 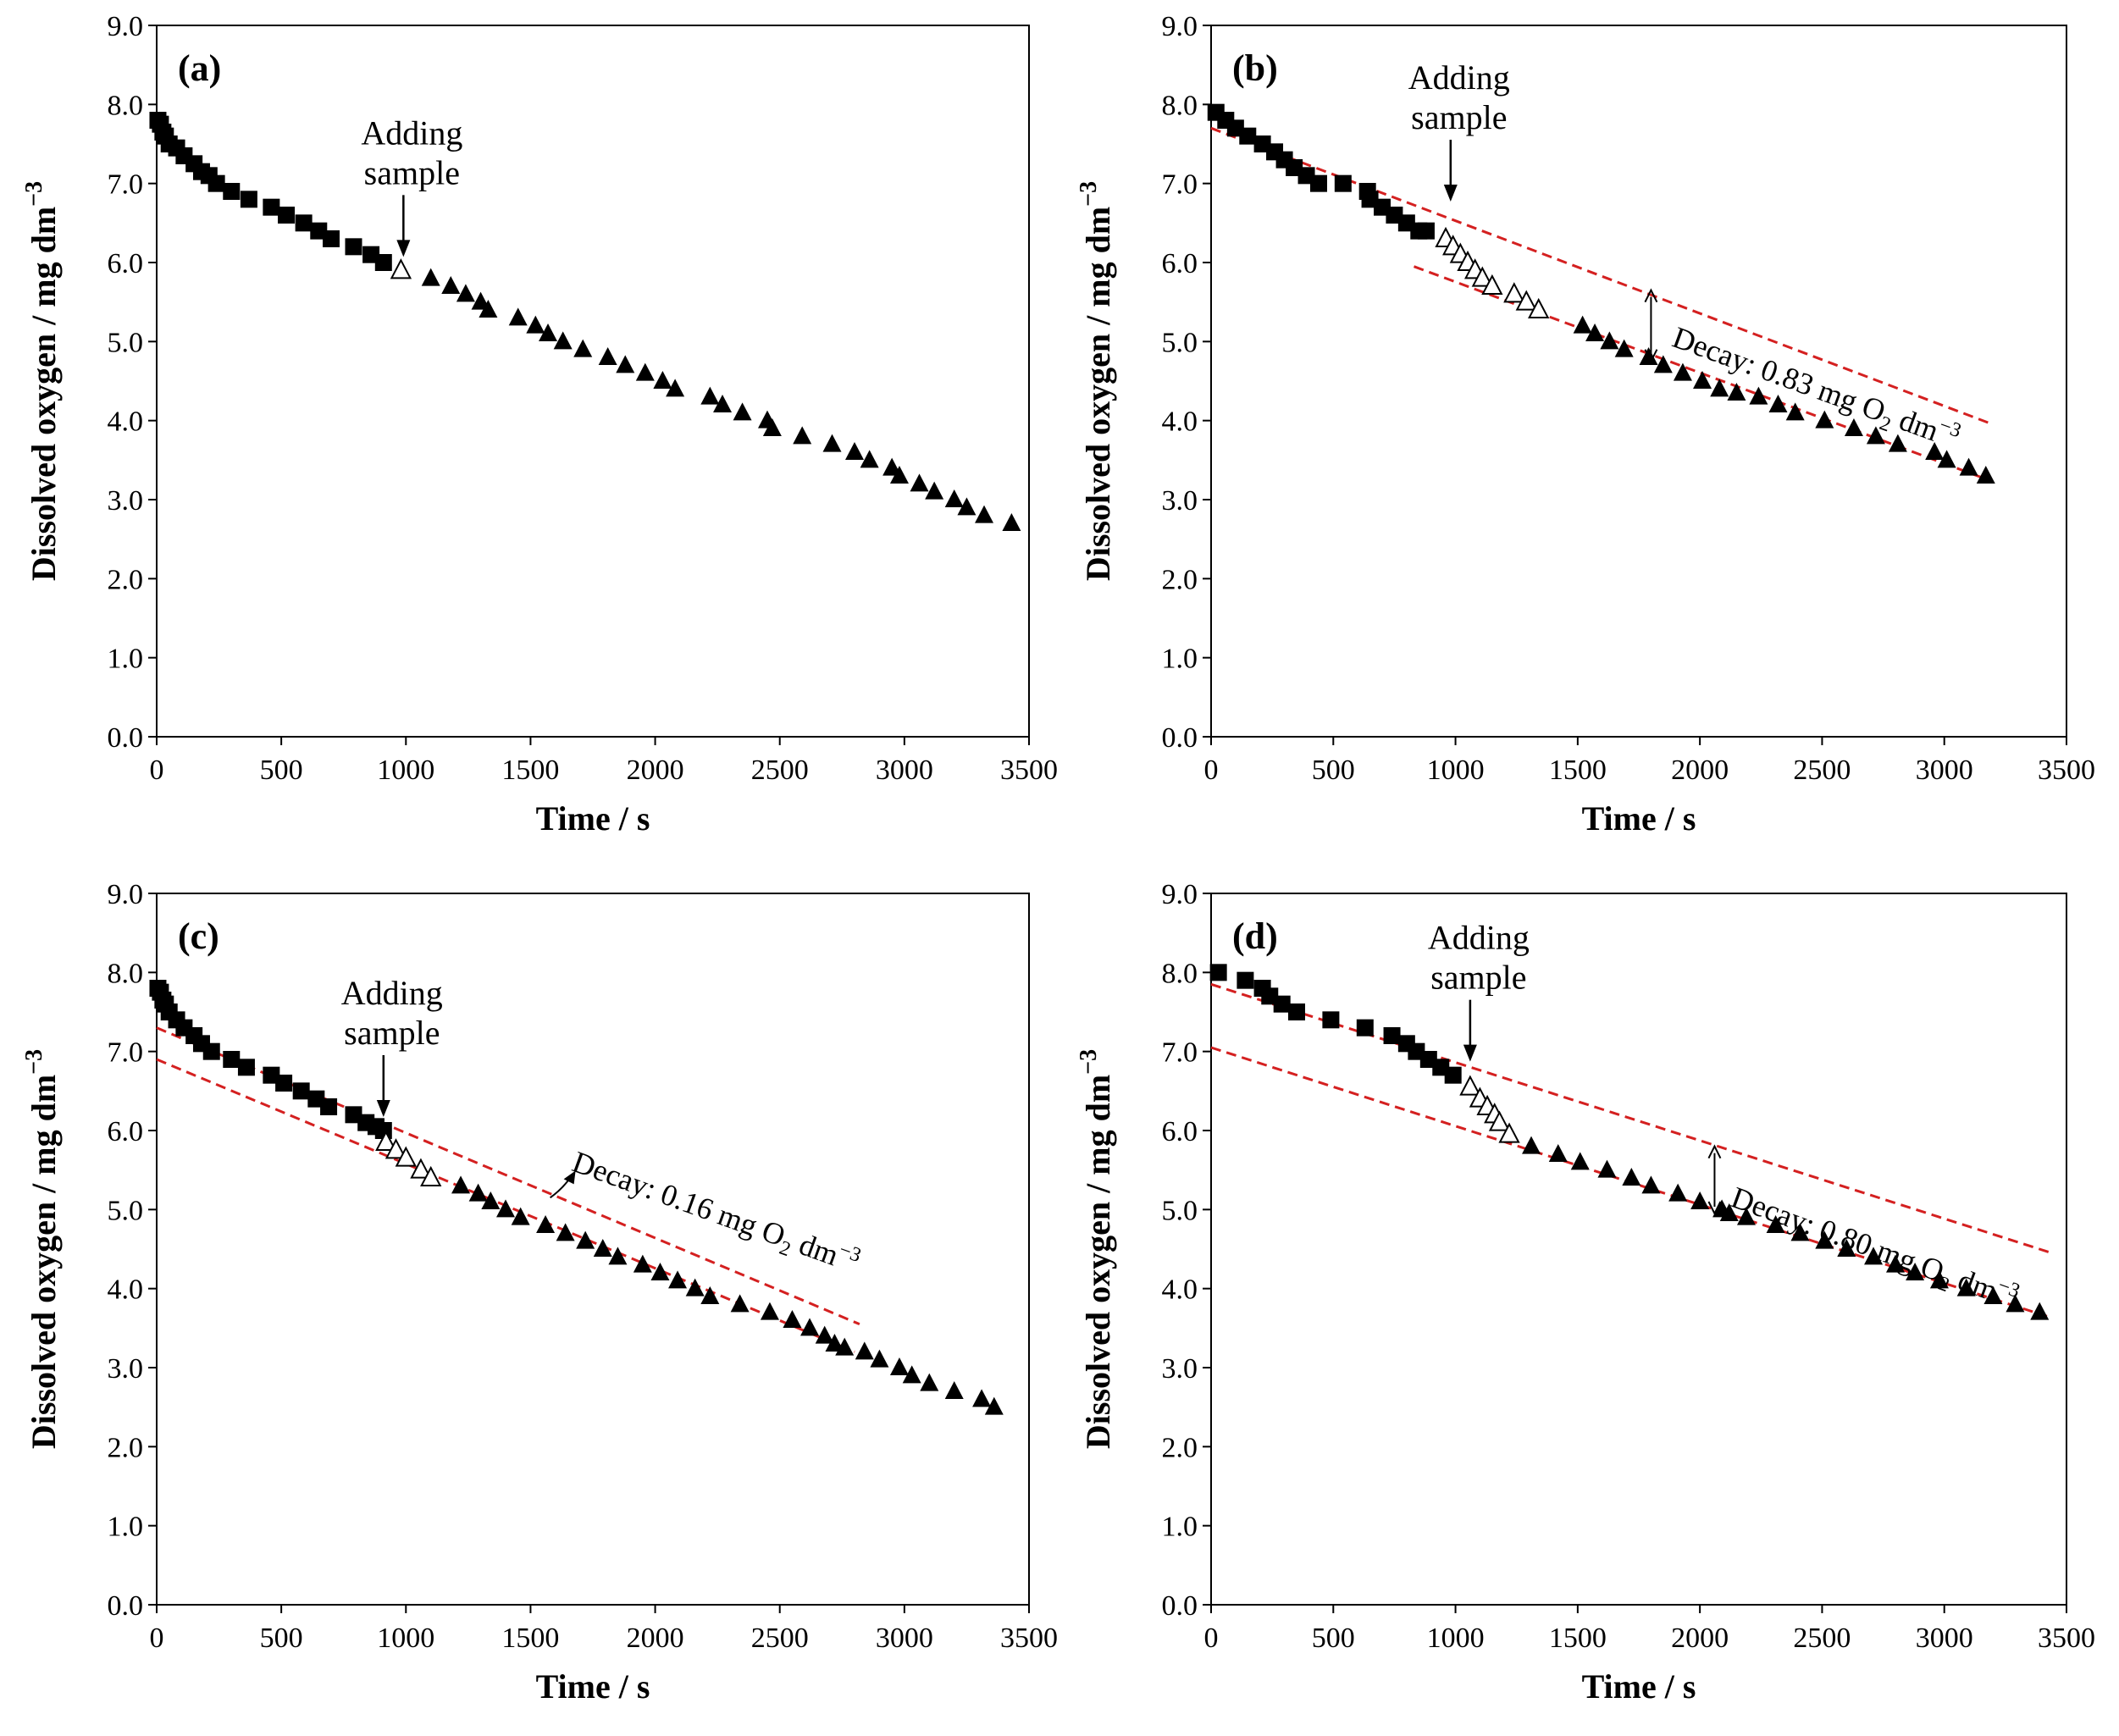 I want to click on y-tick-label: 9.0, so click(x=126, y=26).